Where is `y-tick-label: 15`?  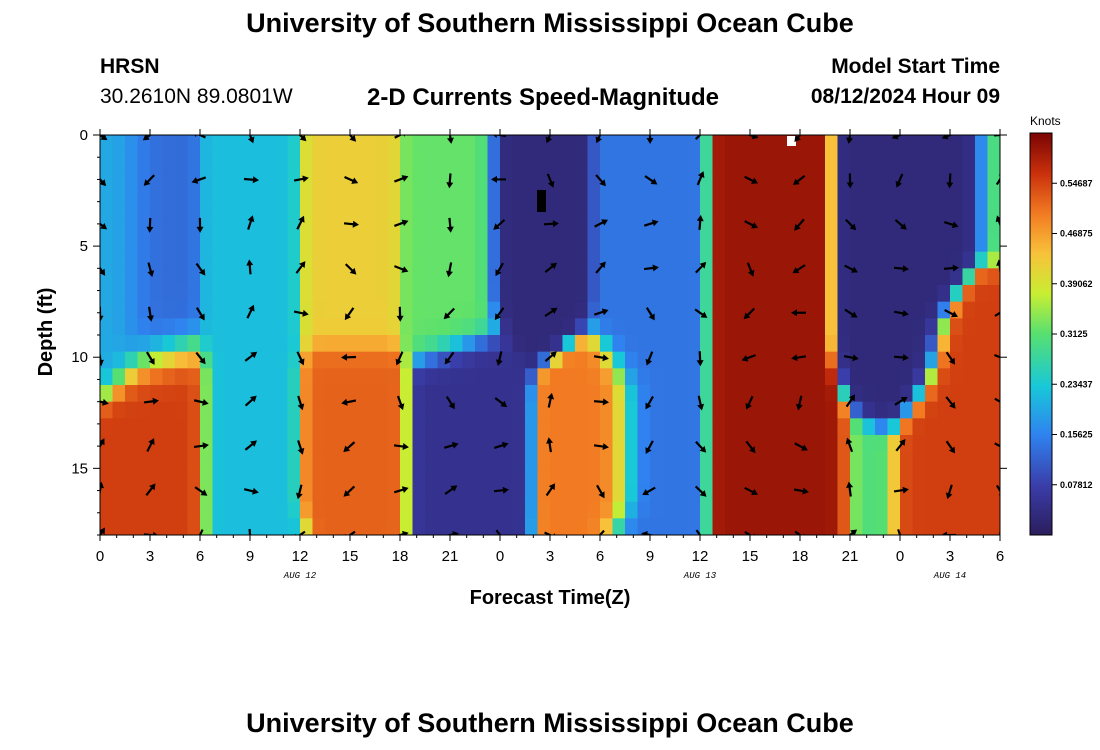 y-tick-label: 15 is located at coordinates (79, 468).